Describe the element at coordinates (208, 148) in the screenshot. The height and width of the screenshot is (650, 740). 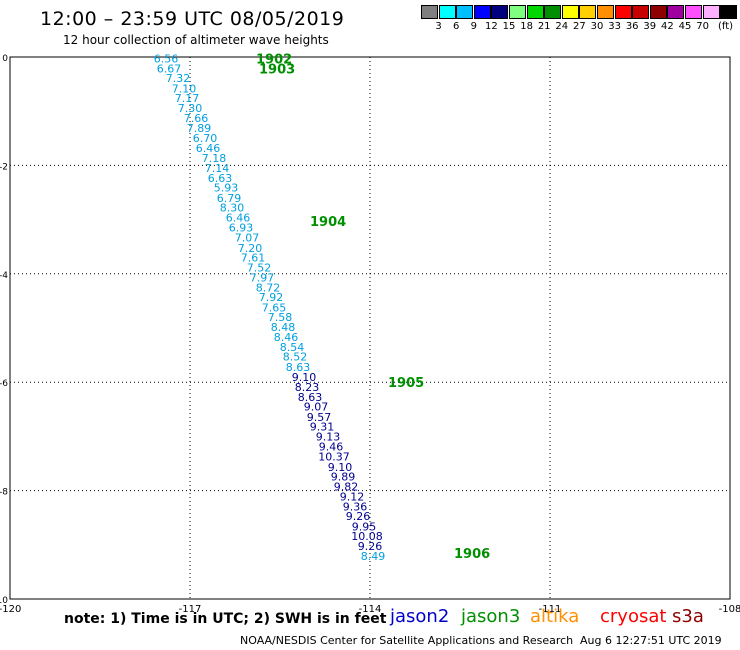
I see `swh-value-label: 6.46` at that location.